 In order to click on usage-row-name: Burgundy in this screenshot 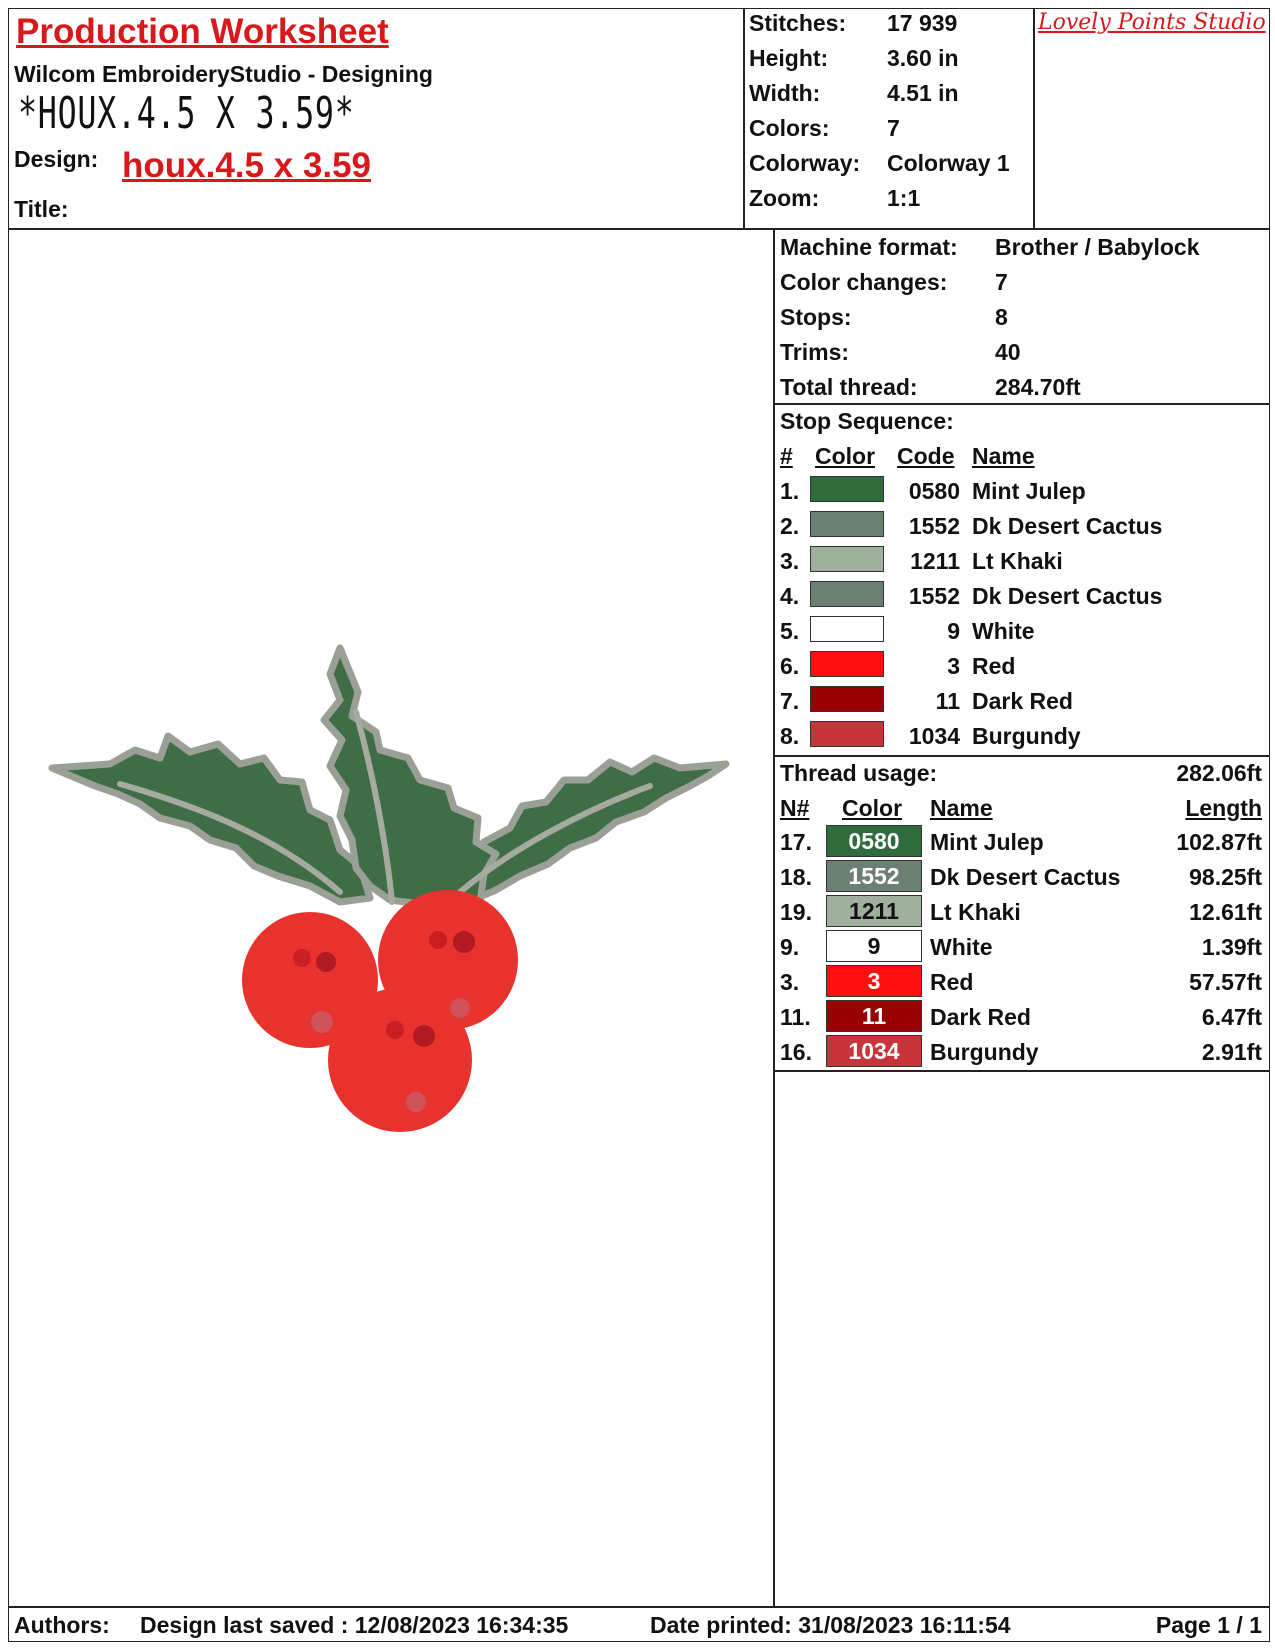, I will do `click(984, 1052)`.